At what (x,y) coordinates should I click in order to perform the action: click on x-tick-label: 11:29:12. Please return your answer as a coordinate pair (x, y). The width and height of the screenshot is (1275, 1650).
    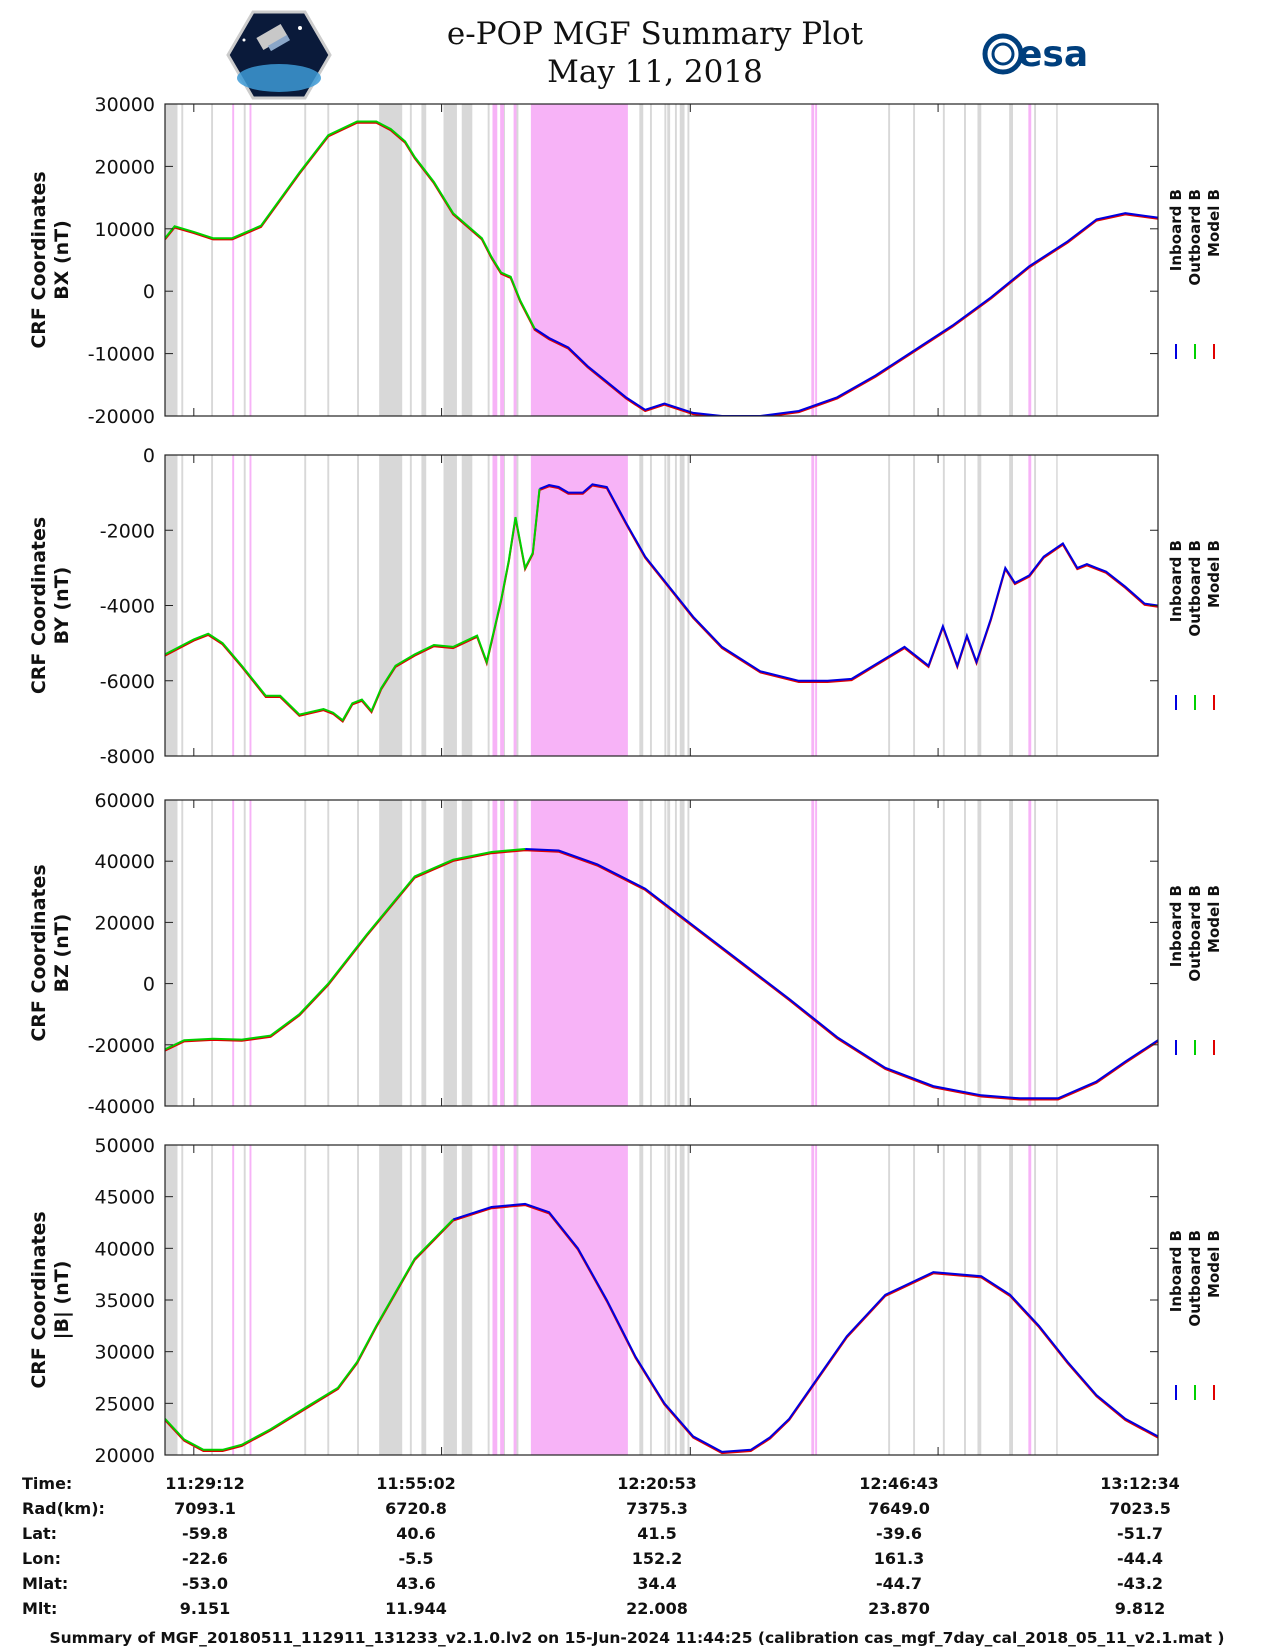
    Looking at the image, I should click on (205, 1483).